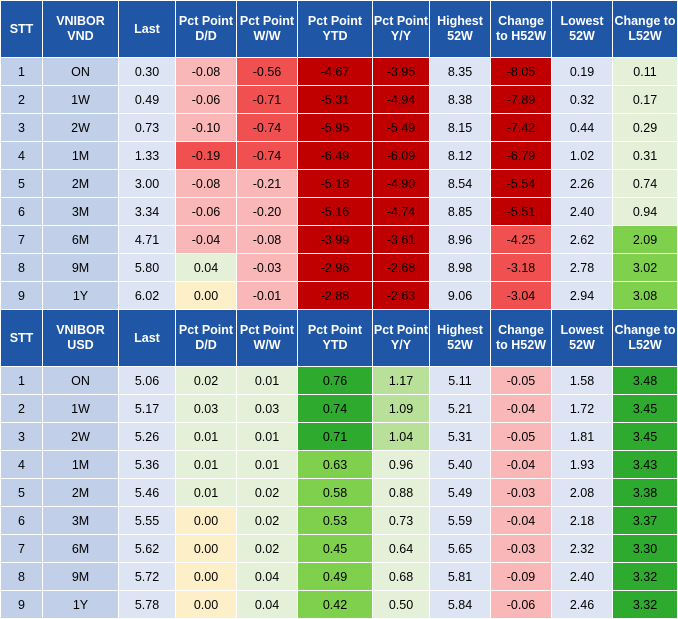  Describe the element at coordinates (147, 520) in the screenshot. I see `cell-last: 5.55` at that location.